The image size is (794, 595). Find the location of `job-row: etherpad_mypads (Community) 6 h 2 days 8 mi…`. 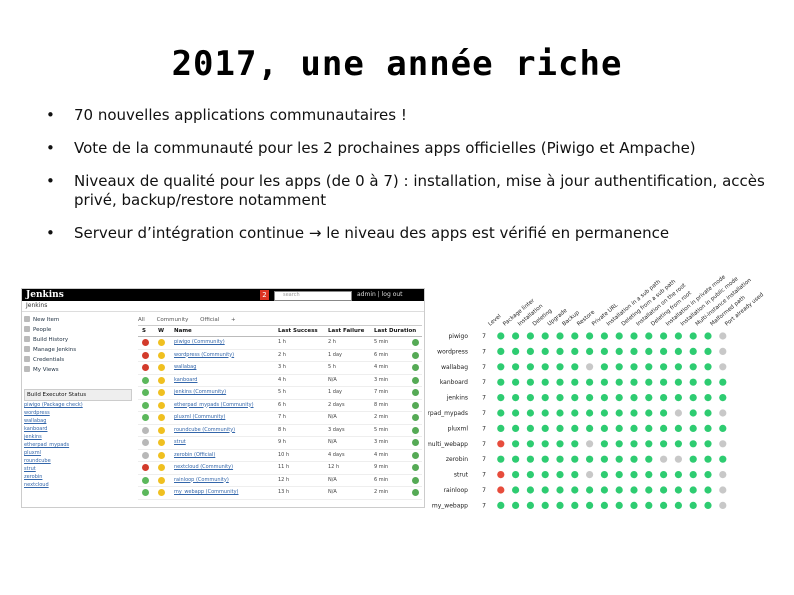

job-row: etherpad_mypads (Community) 6 h 2 days 8 mi… is located at coordinates (280, 406).